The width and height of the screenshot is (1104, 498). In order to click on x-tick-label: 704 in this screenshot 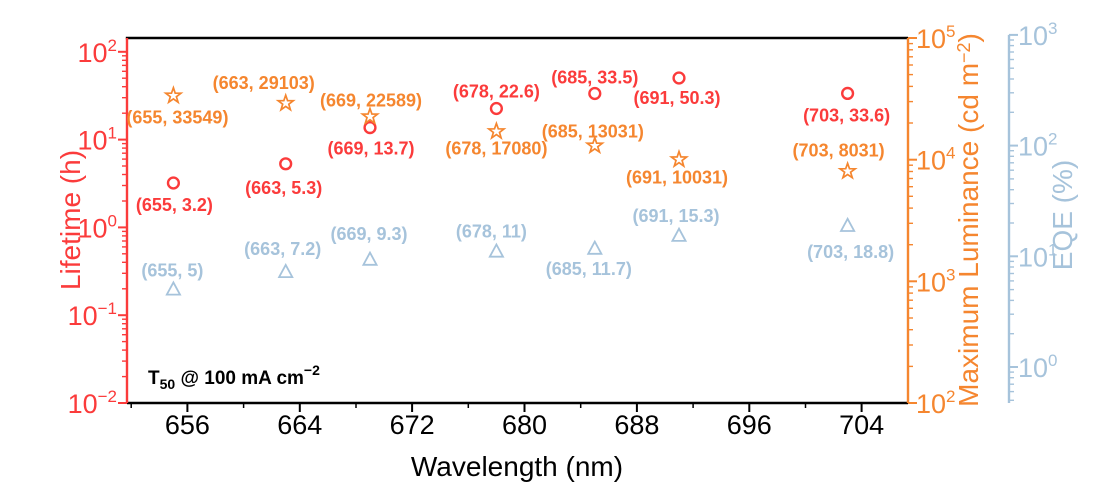, I will do `click(861, 425)`.